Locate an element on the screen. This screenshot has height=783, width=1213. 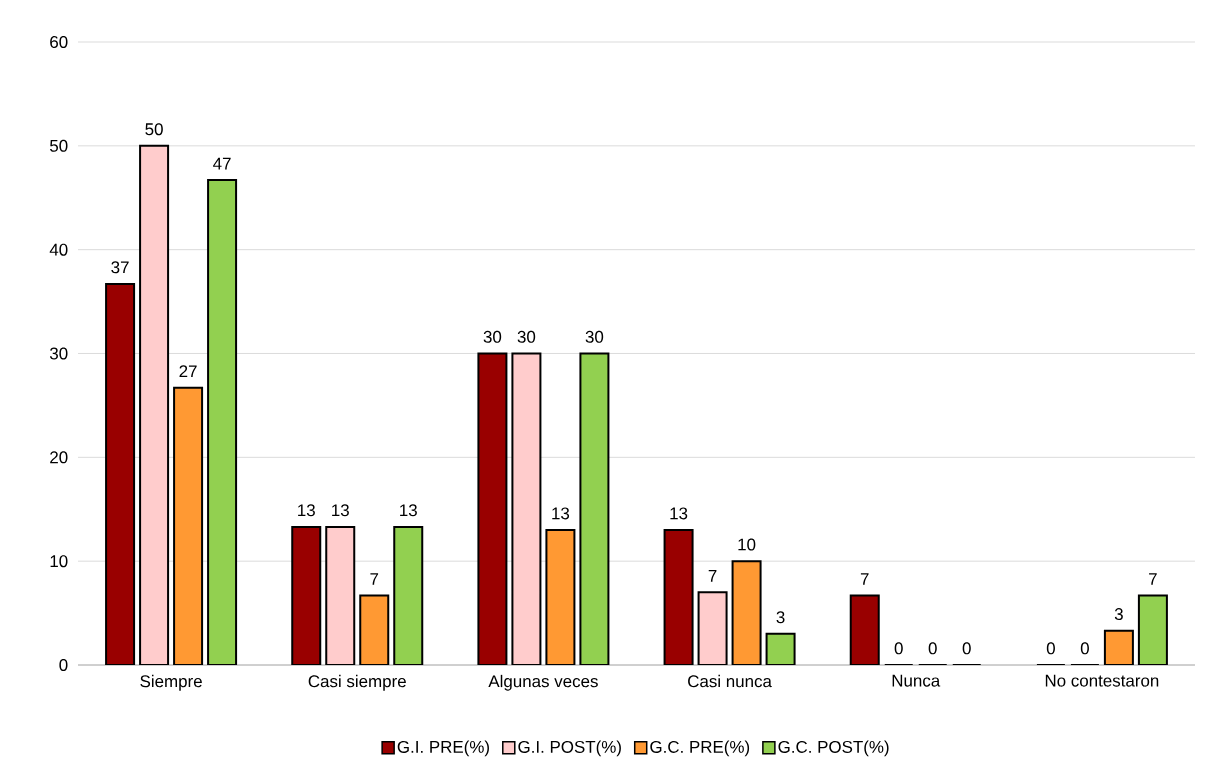
x-tick-label: No contestaron is located at coordinates (1102, 680).